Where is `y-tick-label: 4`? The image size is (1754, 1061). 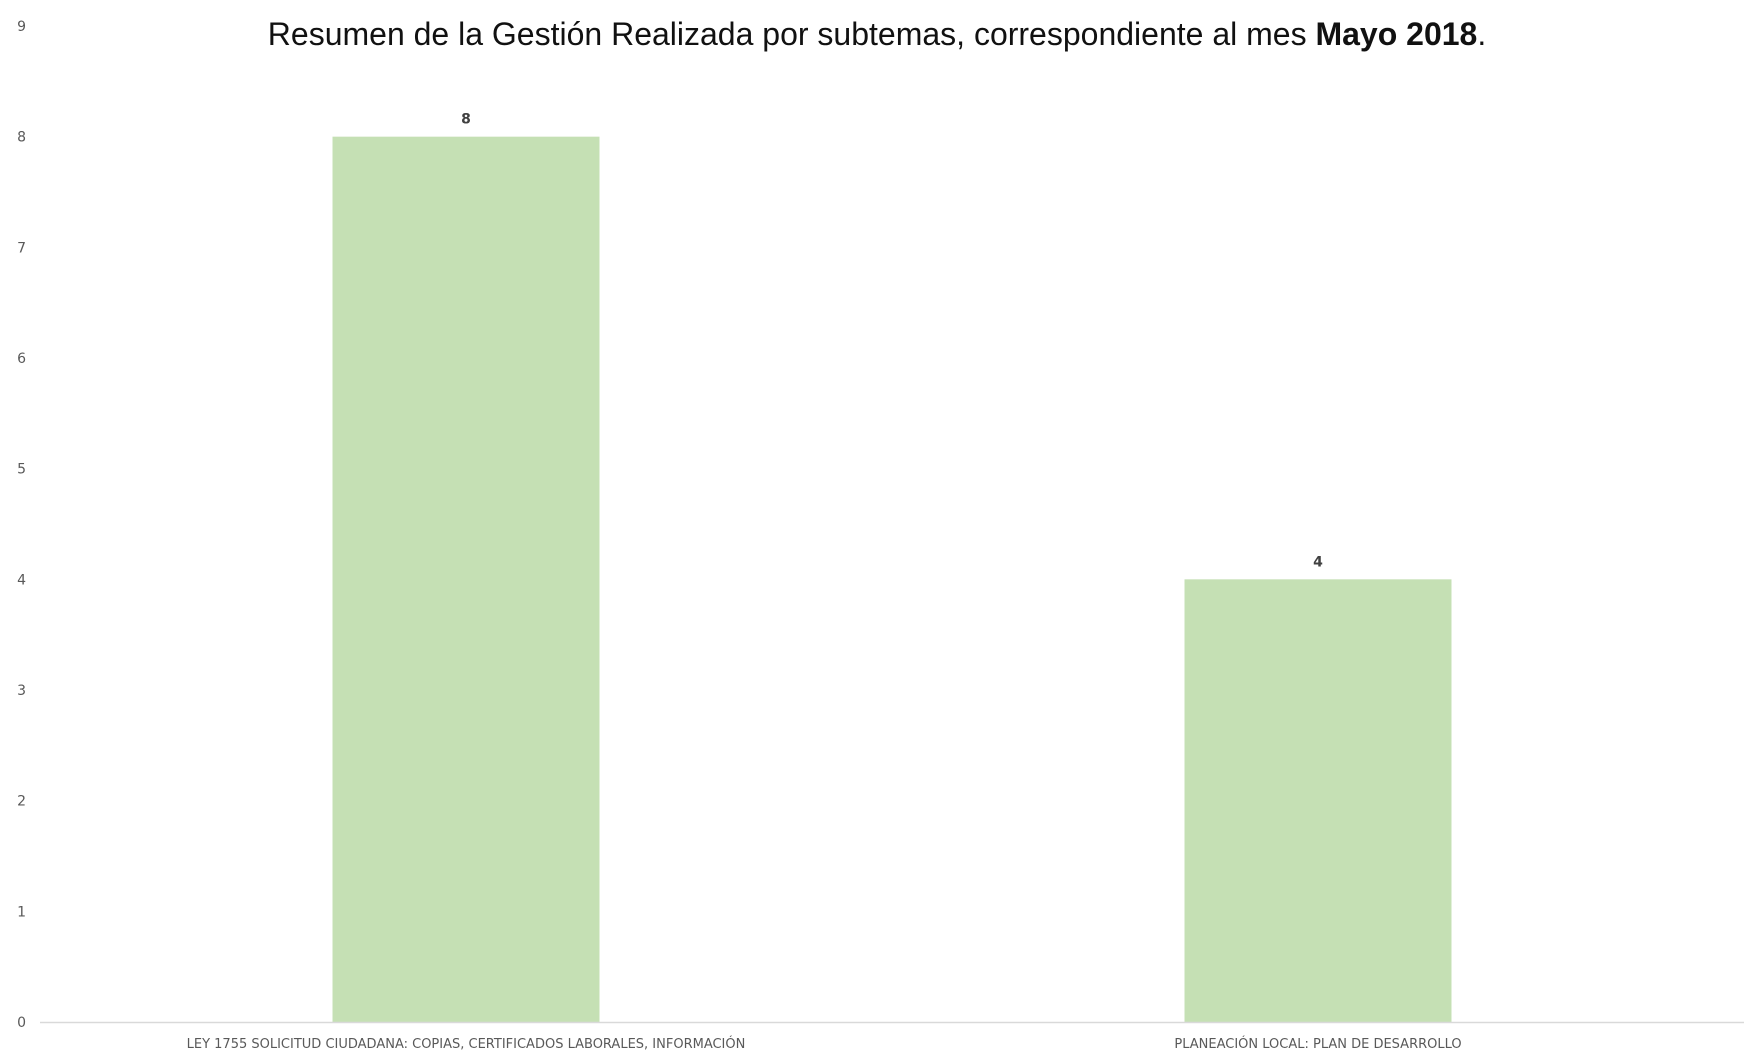 y-tick-label: 4 is located at coordinates (21, 580).